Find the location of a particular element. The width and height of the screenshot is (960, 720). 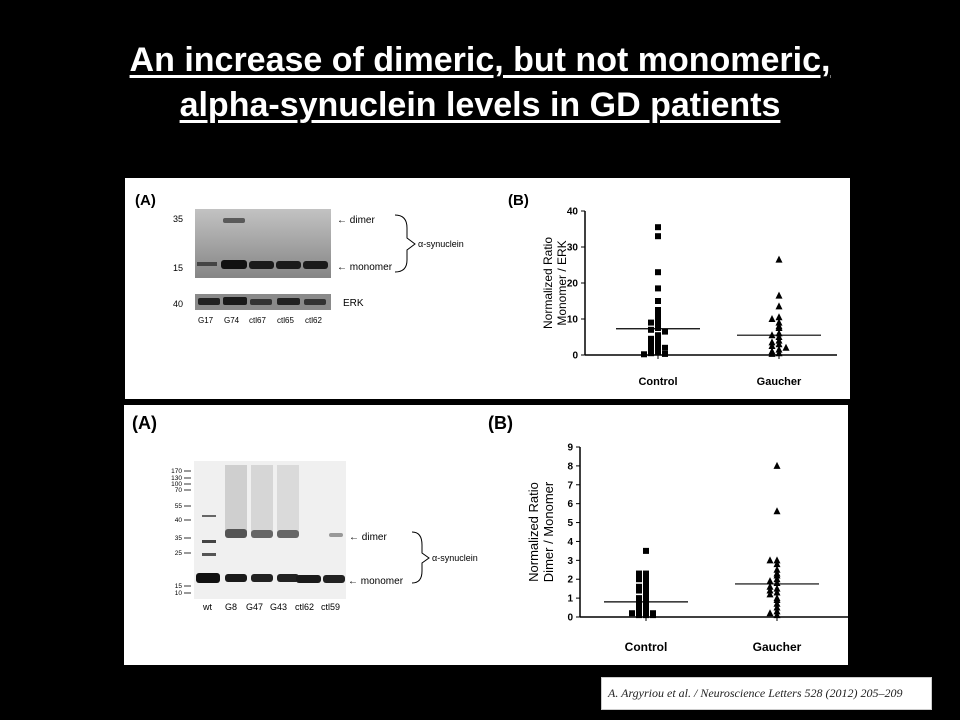

y-tick-label: 0 is located at coordinates (570, 618).